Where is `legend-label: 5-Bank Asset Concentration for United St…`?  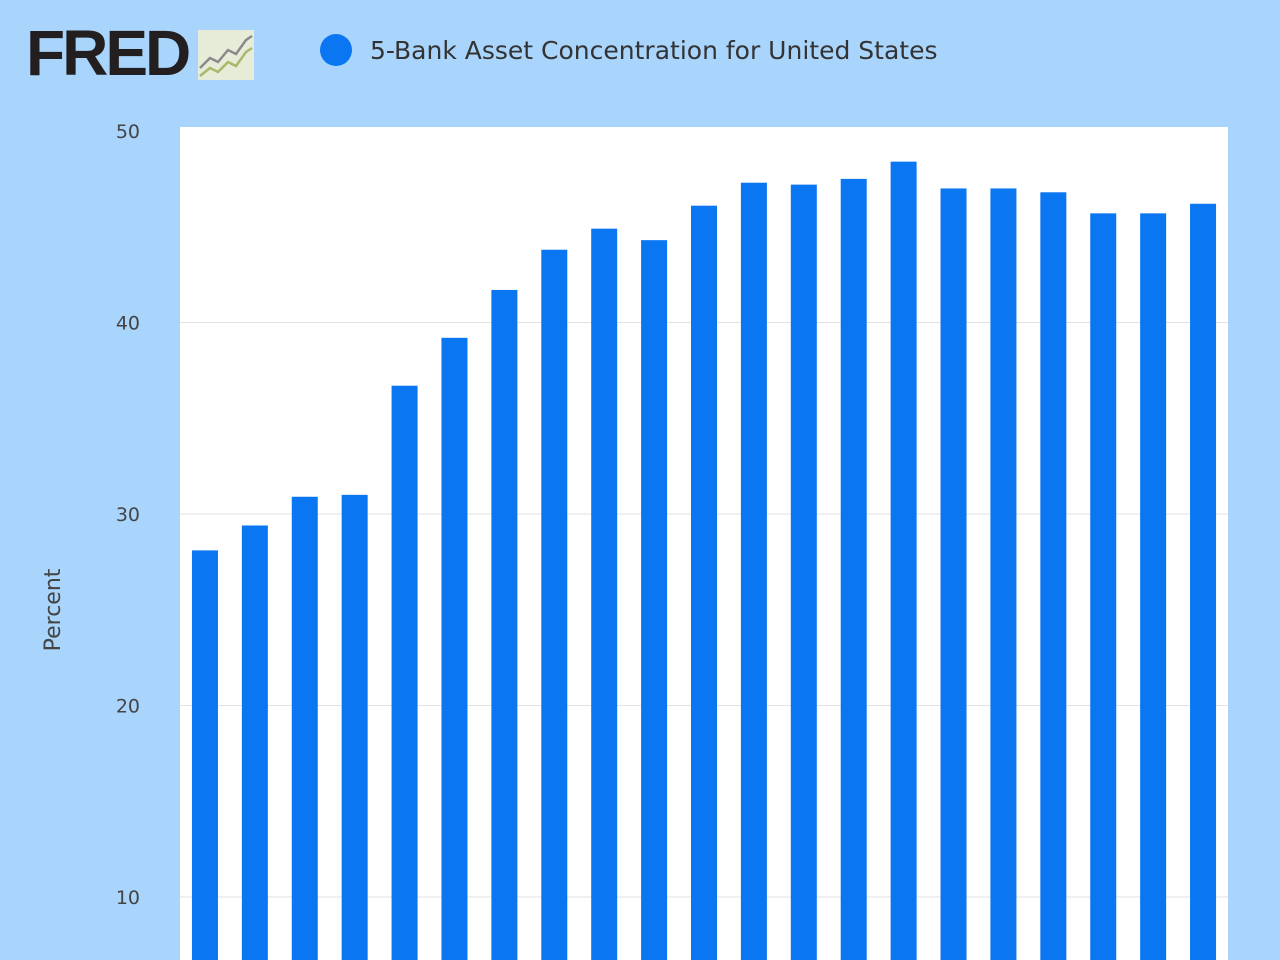 legend-label: 5-Bank Asset Concentration for United St… is located at coordinates (654, 50).